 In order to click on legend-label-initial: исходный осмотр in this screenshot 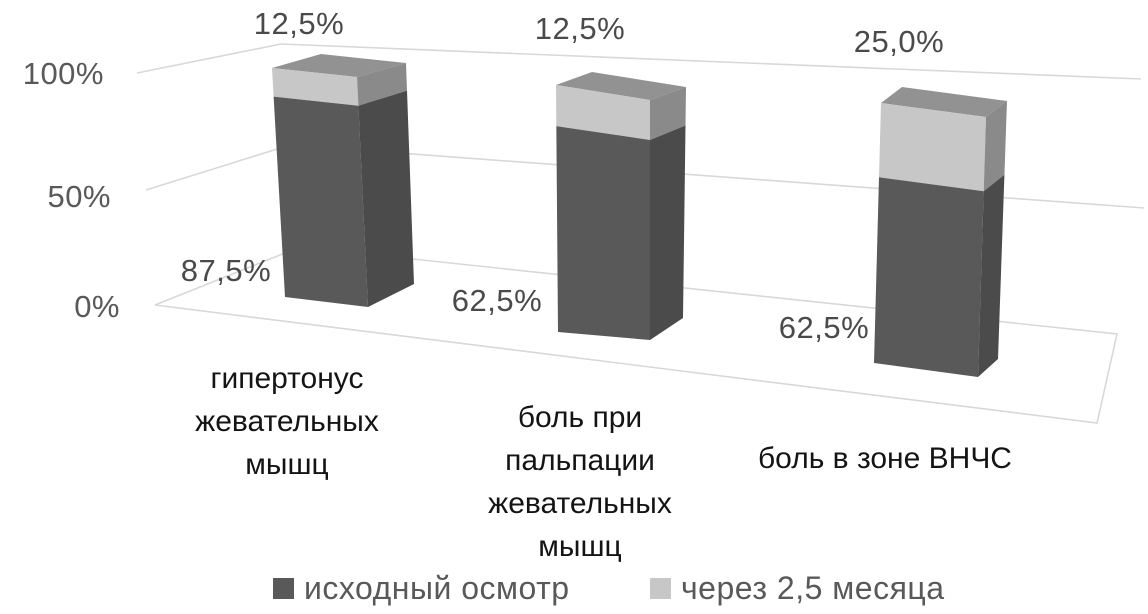, I will do `click(437, 588)`.